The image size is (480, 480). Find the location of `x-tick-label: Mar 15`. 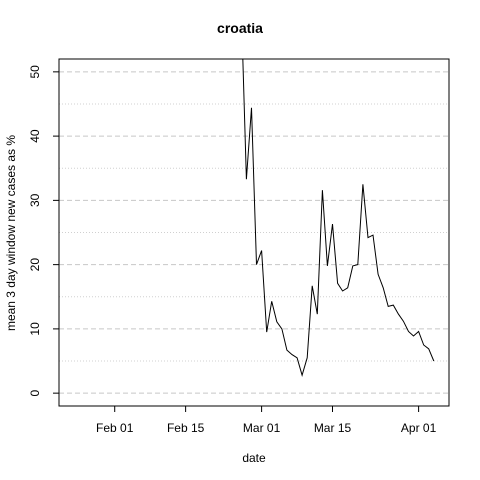

x-tick-label: Mar 15 is located at coordinates (333, 428).